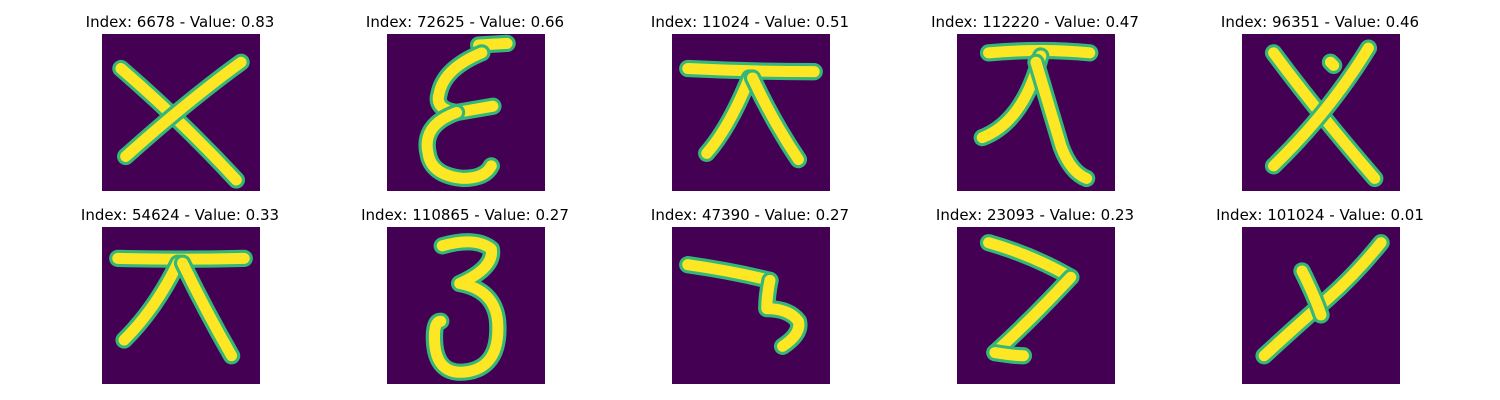 The image size is (1500, 400). I want to click on figure-title: Index: 11024 - Value: 0.51, so click(750, 22).